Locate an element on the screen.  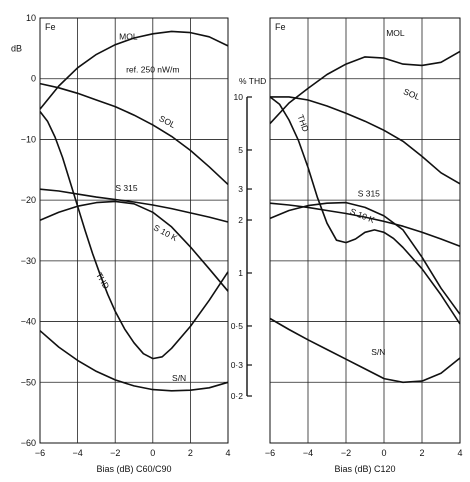
thd-tick-label: 3 is located at coordinates (240, 189).